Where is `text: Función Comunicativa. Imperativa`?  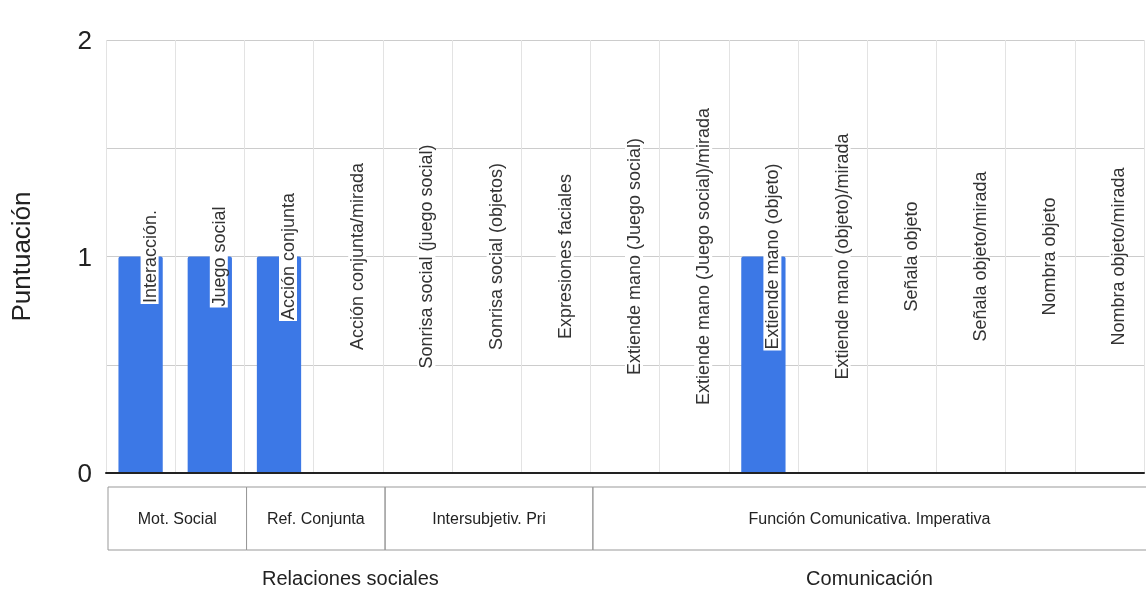
text: Función Comunicativa. Imperativa is located at coordinates (869, 518).